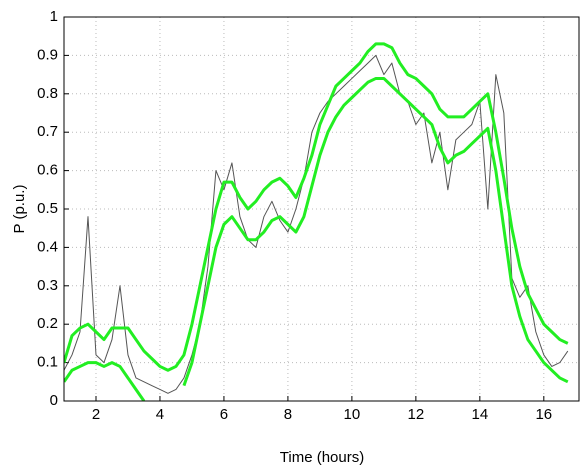  I want to click on y-tick-label: 0.2, so click(47, 323).